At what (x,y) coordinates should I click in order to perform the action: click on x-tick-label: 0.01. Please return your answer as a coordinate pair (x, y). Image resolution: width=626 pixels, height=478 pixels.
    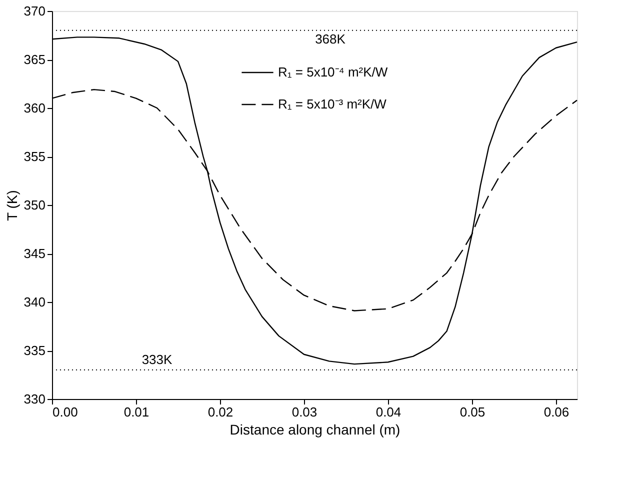
    Looking at the image, I should click on (137, 412).